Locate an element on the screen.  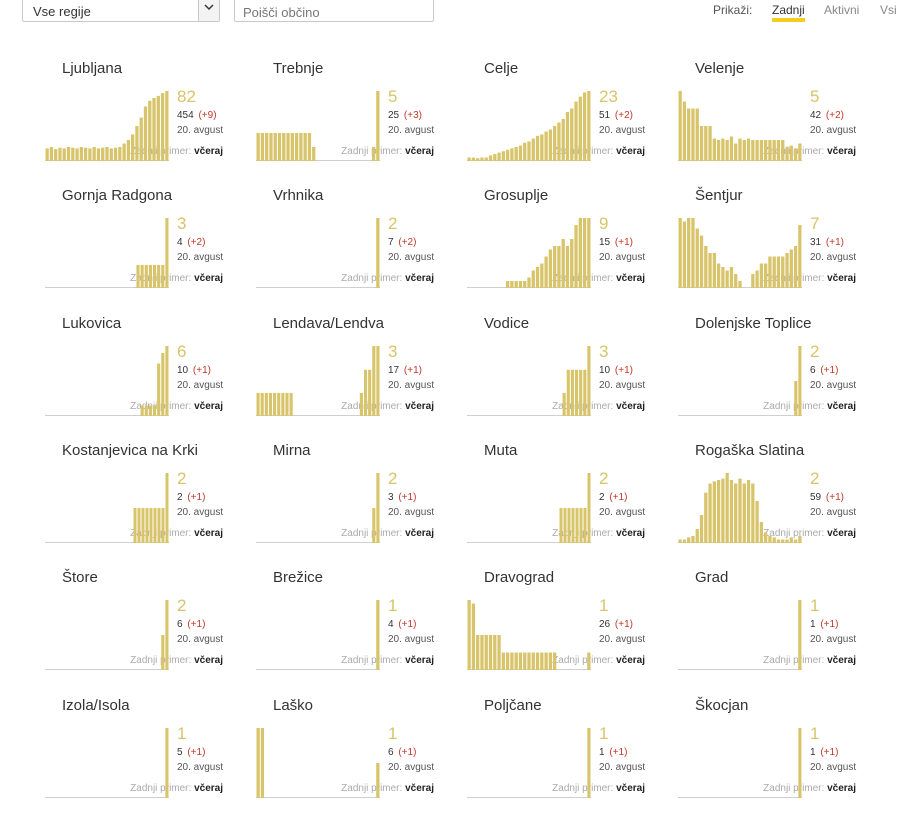
total-value: 15 is located at coordinates (605, 242).